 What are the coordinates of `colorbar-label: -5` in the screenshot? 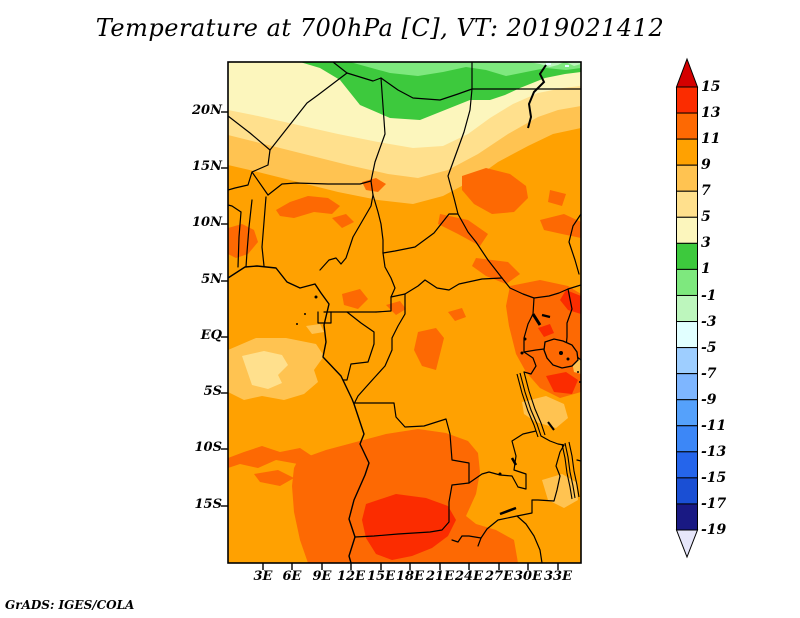 It's located at (709, 348).